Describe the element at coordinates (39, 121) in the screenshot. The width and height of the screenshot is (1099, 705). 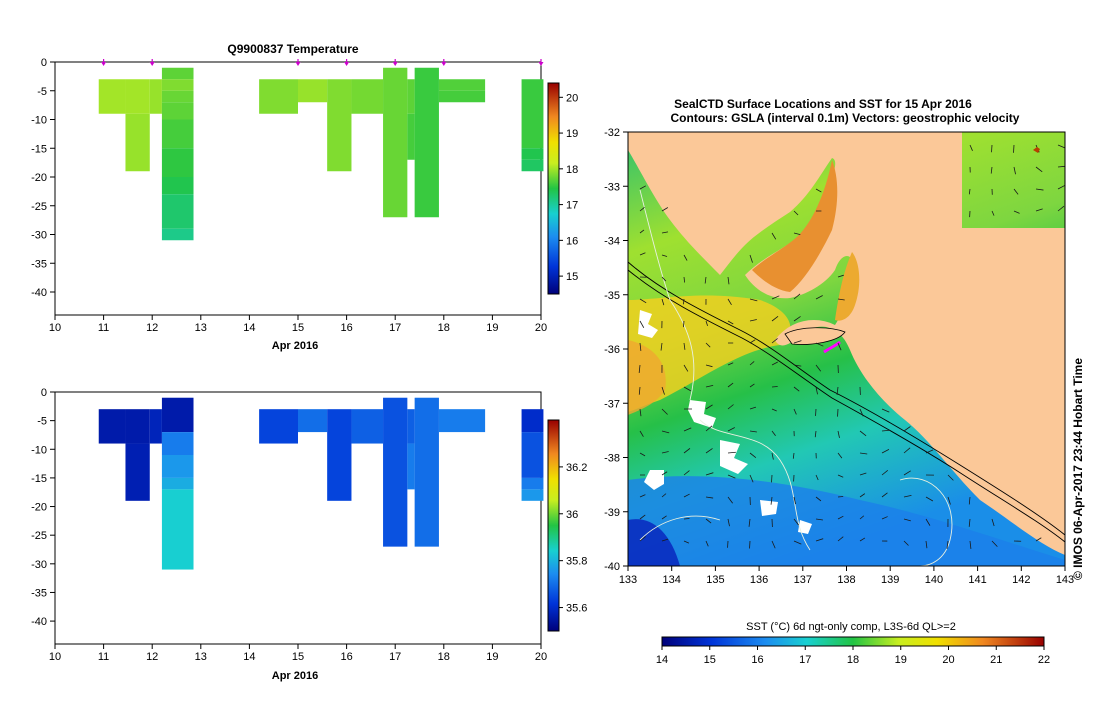
I see `y-tick-label: -10` at that location.